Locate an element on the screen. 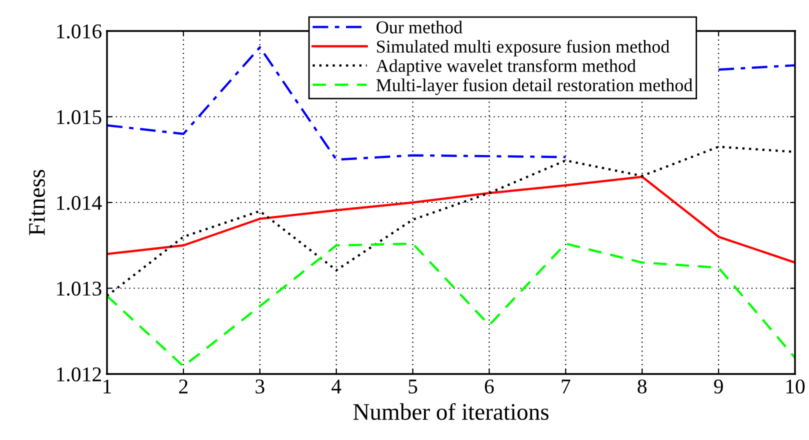 The height and width of the screenshot is (440, 809). x-tick-label: 8 is located at coordinates (642, 386).